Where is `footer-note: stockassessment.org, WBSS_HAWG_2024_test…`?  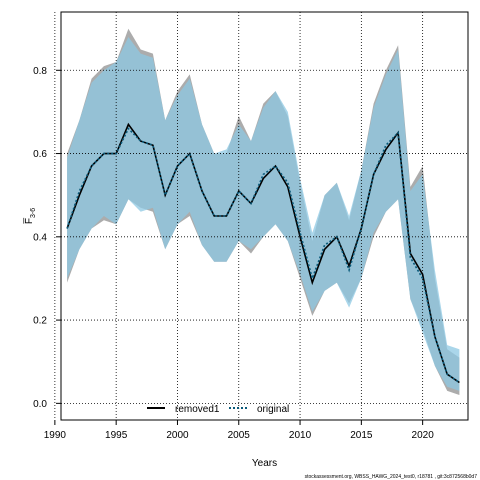 footer-note: stockassessment.org, WBSS_HAWG_2024_test… is located at coordinates (391, 477).